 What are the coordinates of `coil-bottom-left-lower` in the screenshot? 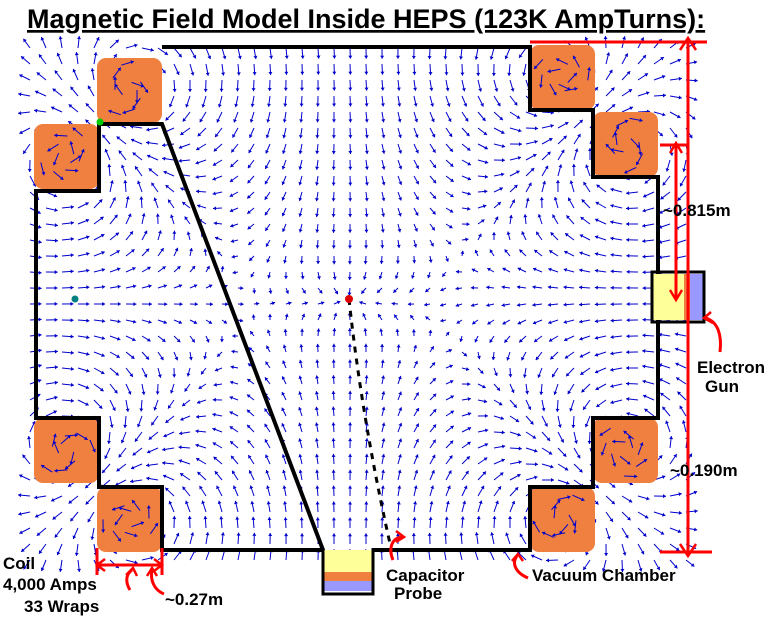 It's located at (129, 519).